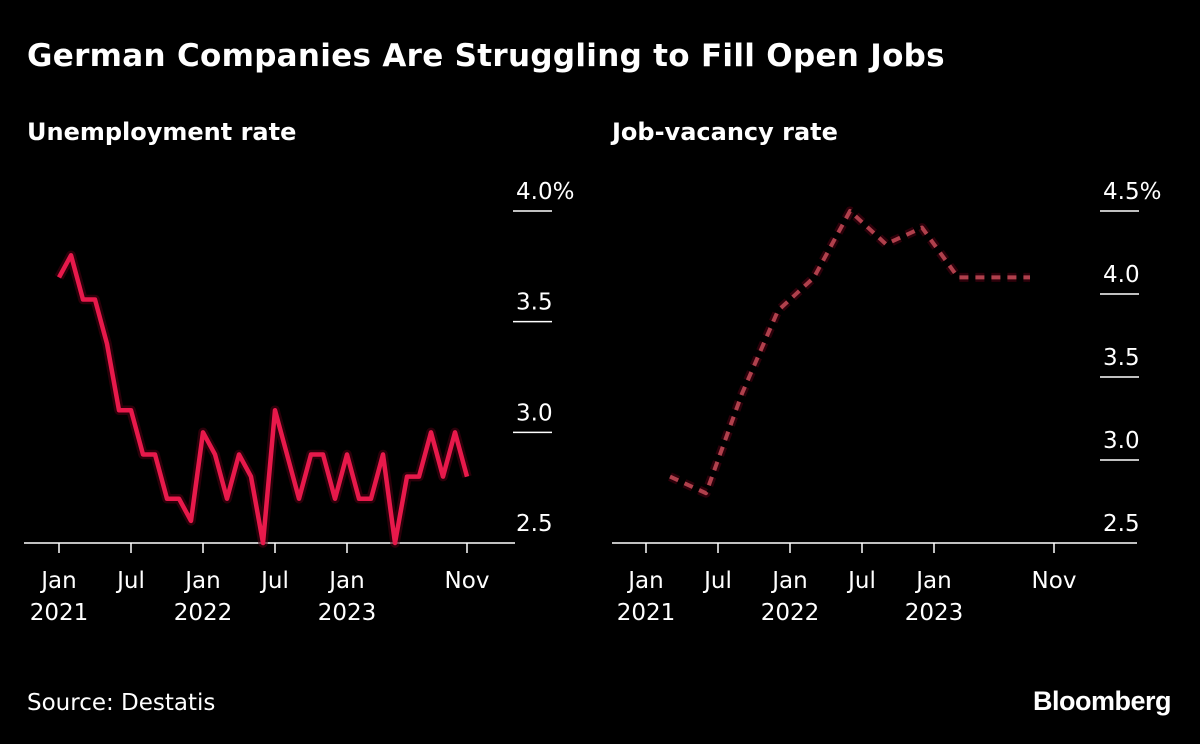  What do you see at coordinates (121, 703) in the screenshot?
I see `source-note: Source: Destatis` at bounding box center [121, 703].